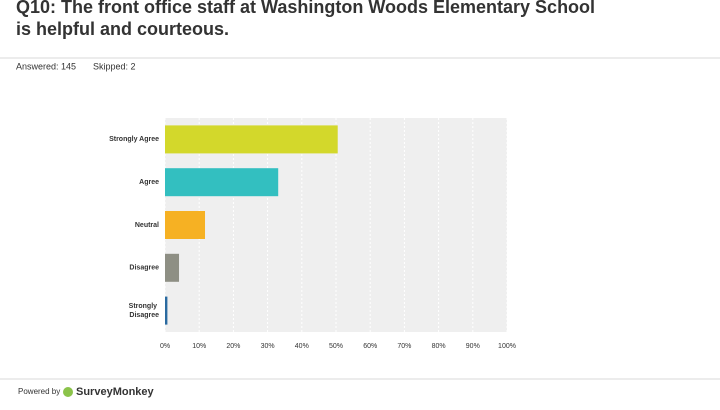  I want to click on x-tick-label: 30%, so click(268, 346).